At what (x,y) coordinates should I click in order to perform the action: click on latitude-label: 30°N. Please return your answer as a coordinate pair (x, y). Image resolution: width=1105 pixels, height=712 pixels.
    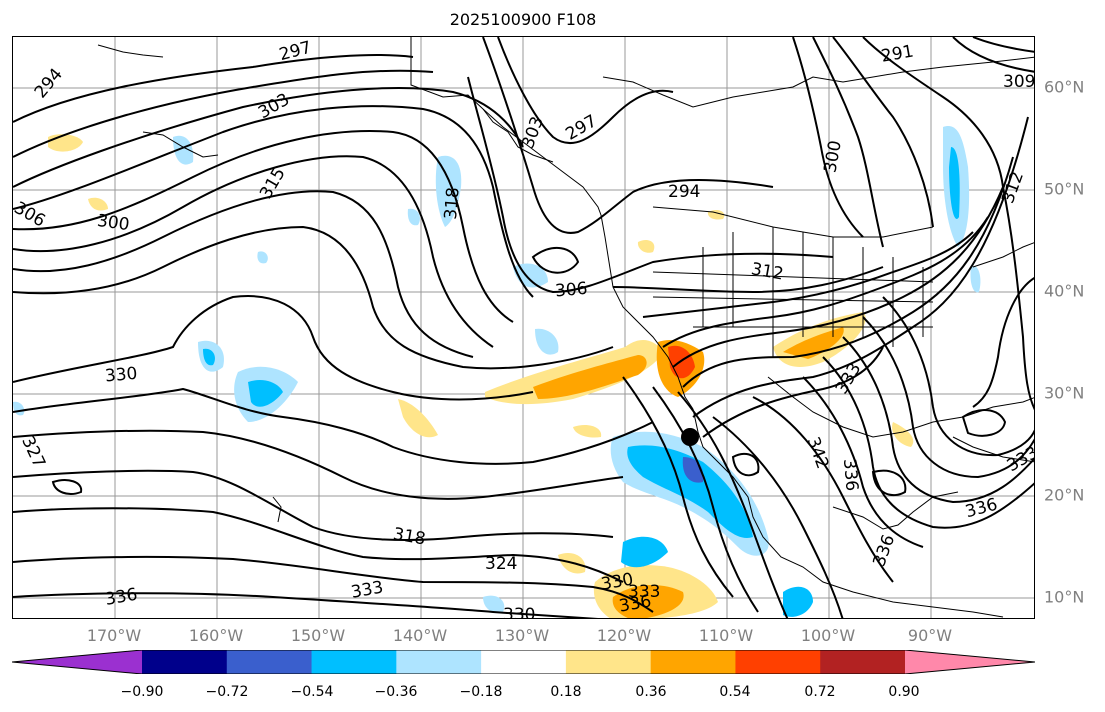
    Looking at the image, I should click on (1064, 393).